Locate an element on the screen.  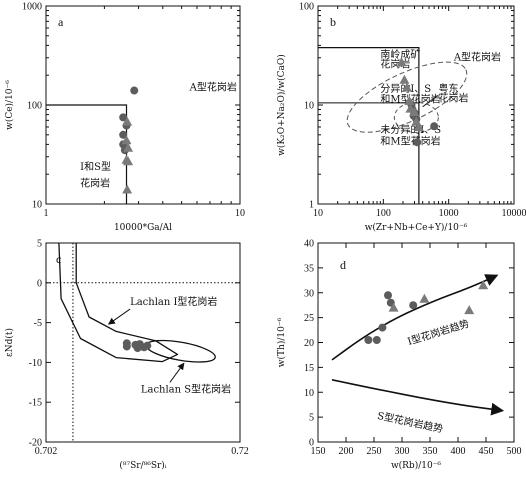
lachlan-i-field is located at coordinates (118, 302).